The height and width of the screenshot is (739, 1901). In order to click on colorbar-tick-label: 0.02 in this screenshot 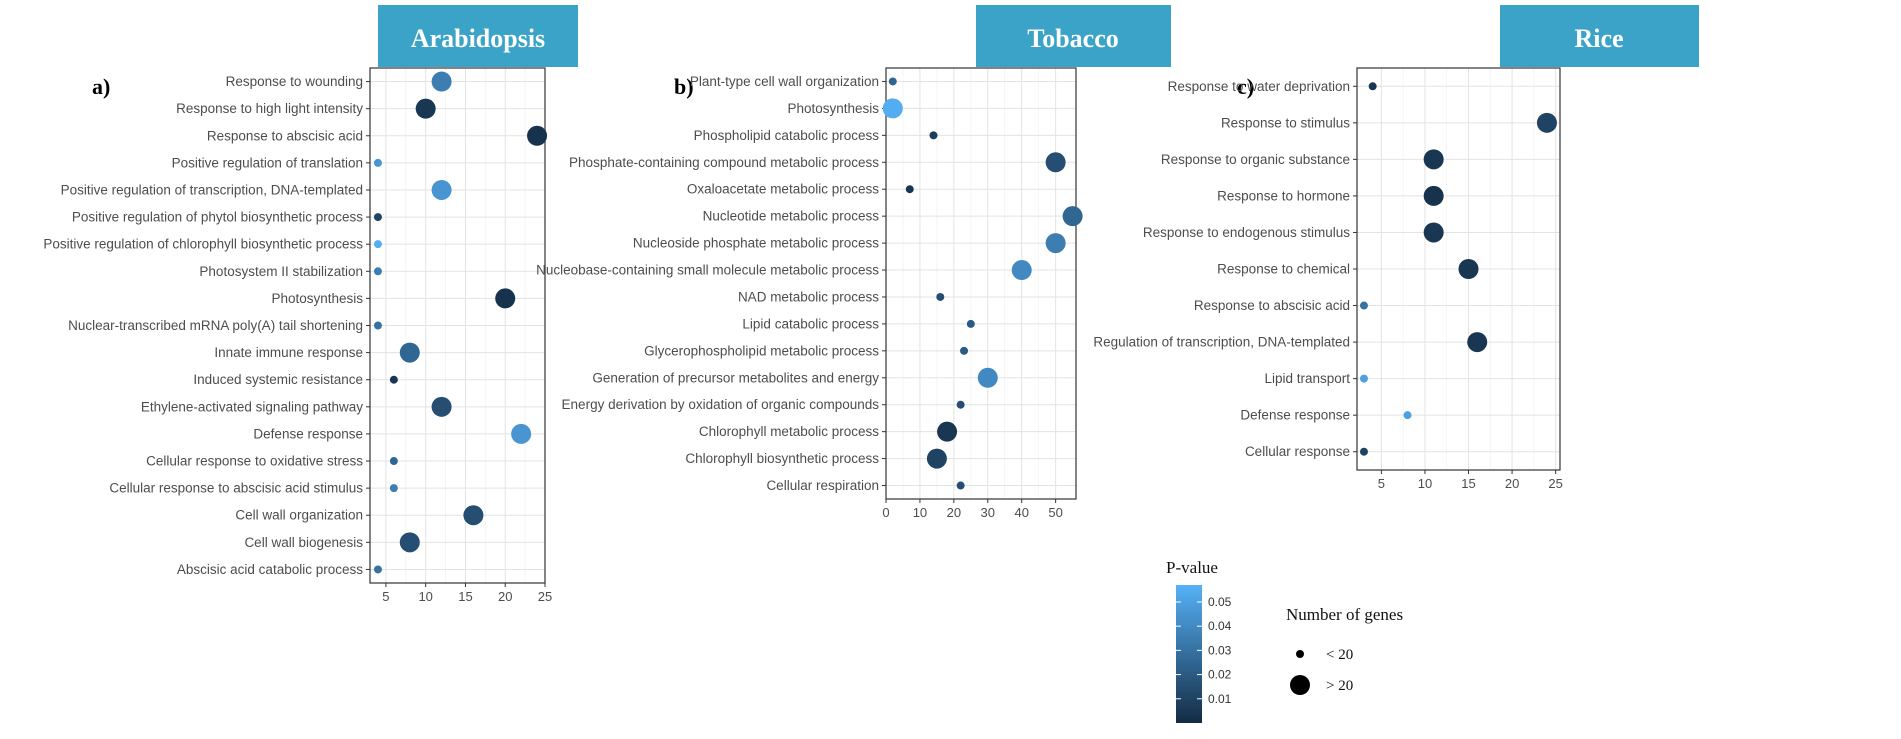, I will do `click(1220, 675)`.